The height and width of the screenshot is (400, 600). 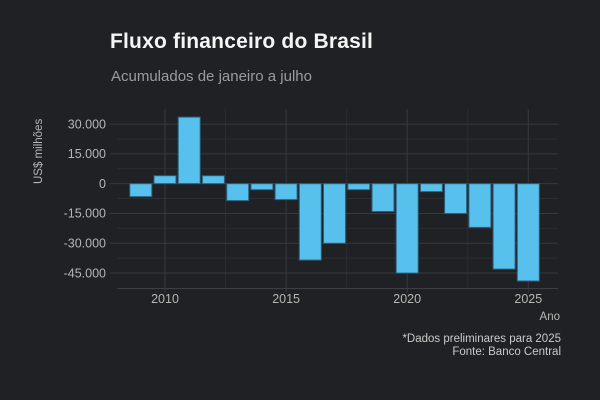 What do you see at coordinates (456, 198) in the screenshot?
I see `bar-2022` at bounding box center [456, 198].